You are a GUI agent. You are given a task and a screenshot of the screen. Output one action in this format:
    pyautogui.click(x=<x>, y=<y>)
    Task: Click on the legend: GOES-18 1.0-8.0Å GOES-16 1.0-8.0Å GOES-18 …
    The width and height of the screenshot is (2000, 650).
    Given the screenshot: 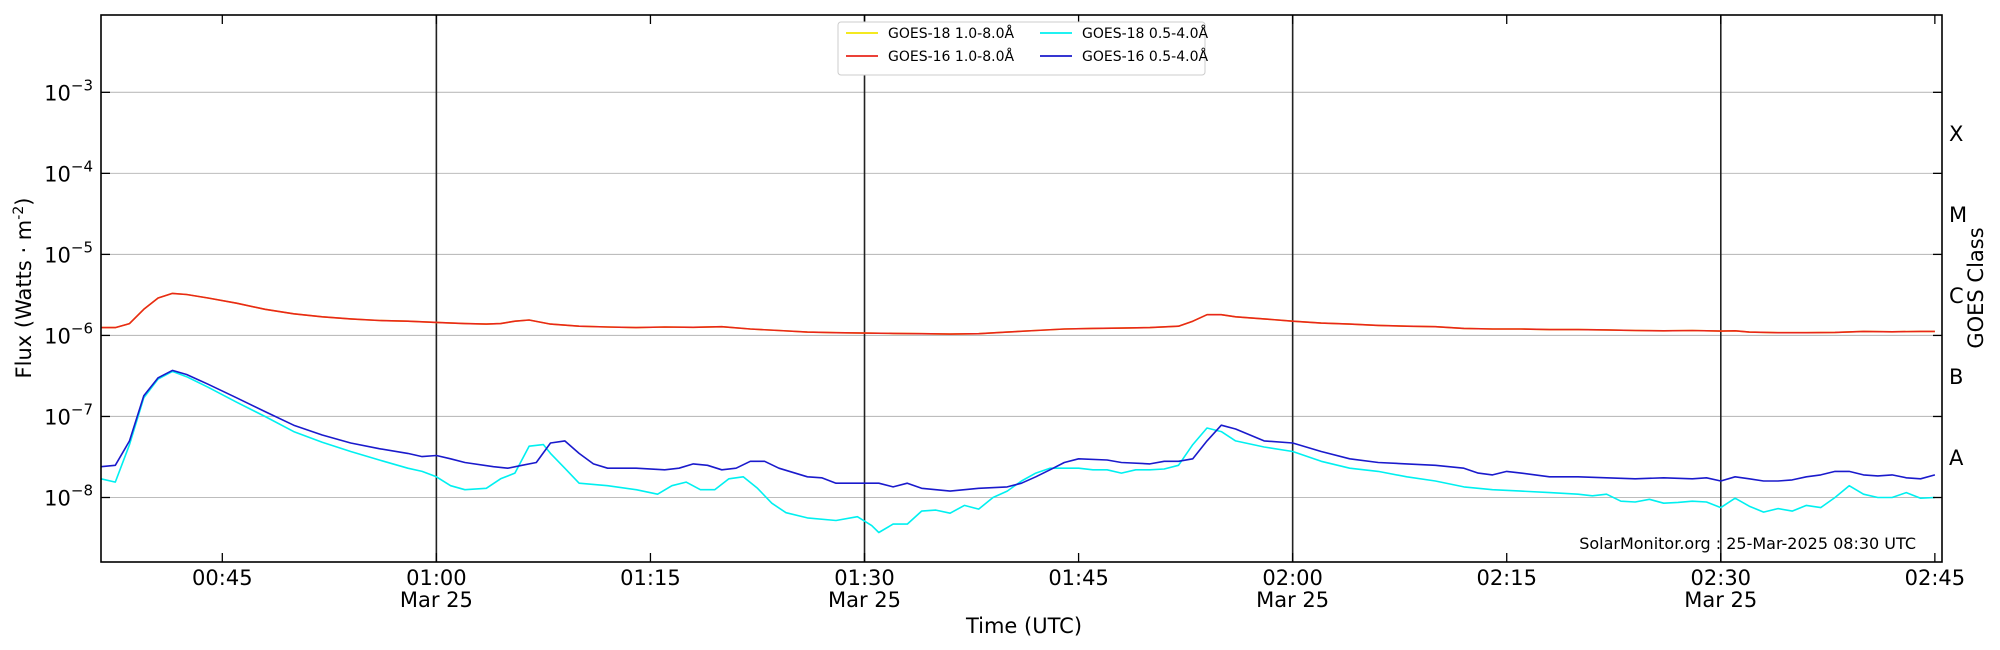 What is the action you would take?
    pyautogui.click(x=1022, y=48)
    